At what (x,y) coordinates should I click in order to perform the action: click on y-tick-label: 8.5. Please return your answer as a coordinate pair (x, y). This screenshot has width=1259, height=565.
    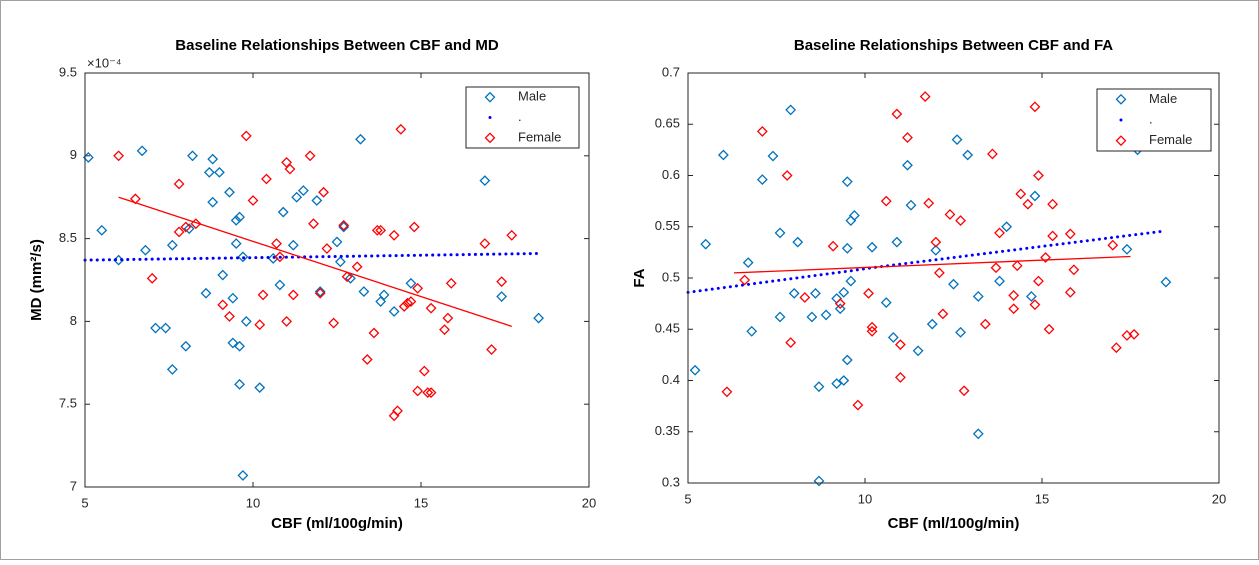
    Looking at the image, I should click on (68, 237).